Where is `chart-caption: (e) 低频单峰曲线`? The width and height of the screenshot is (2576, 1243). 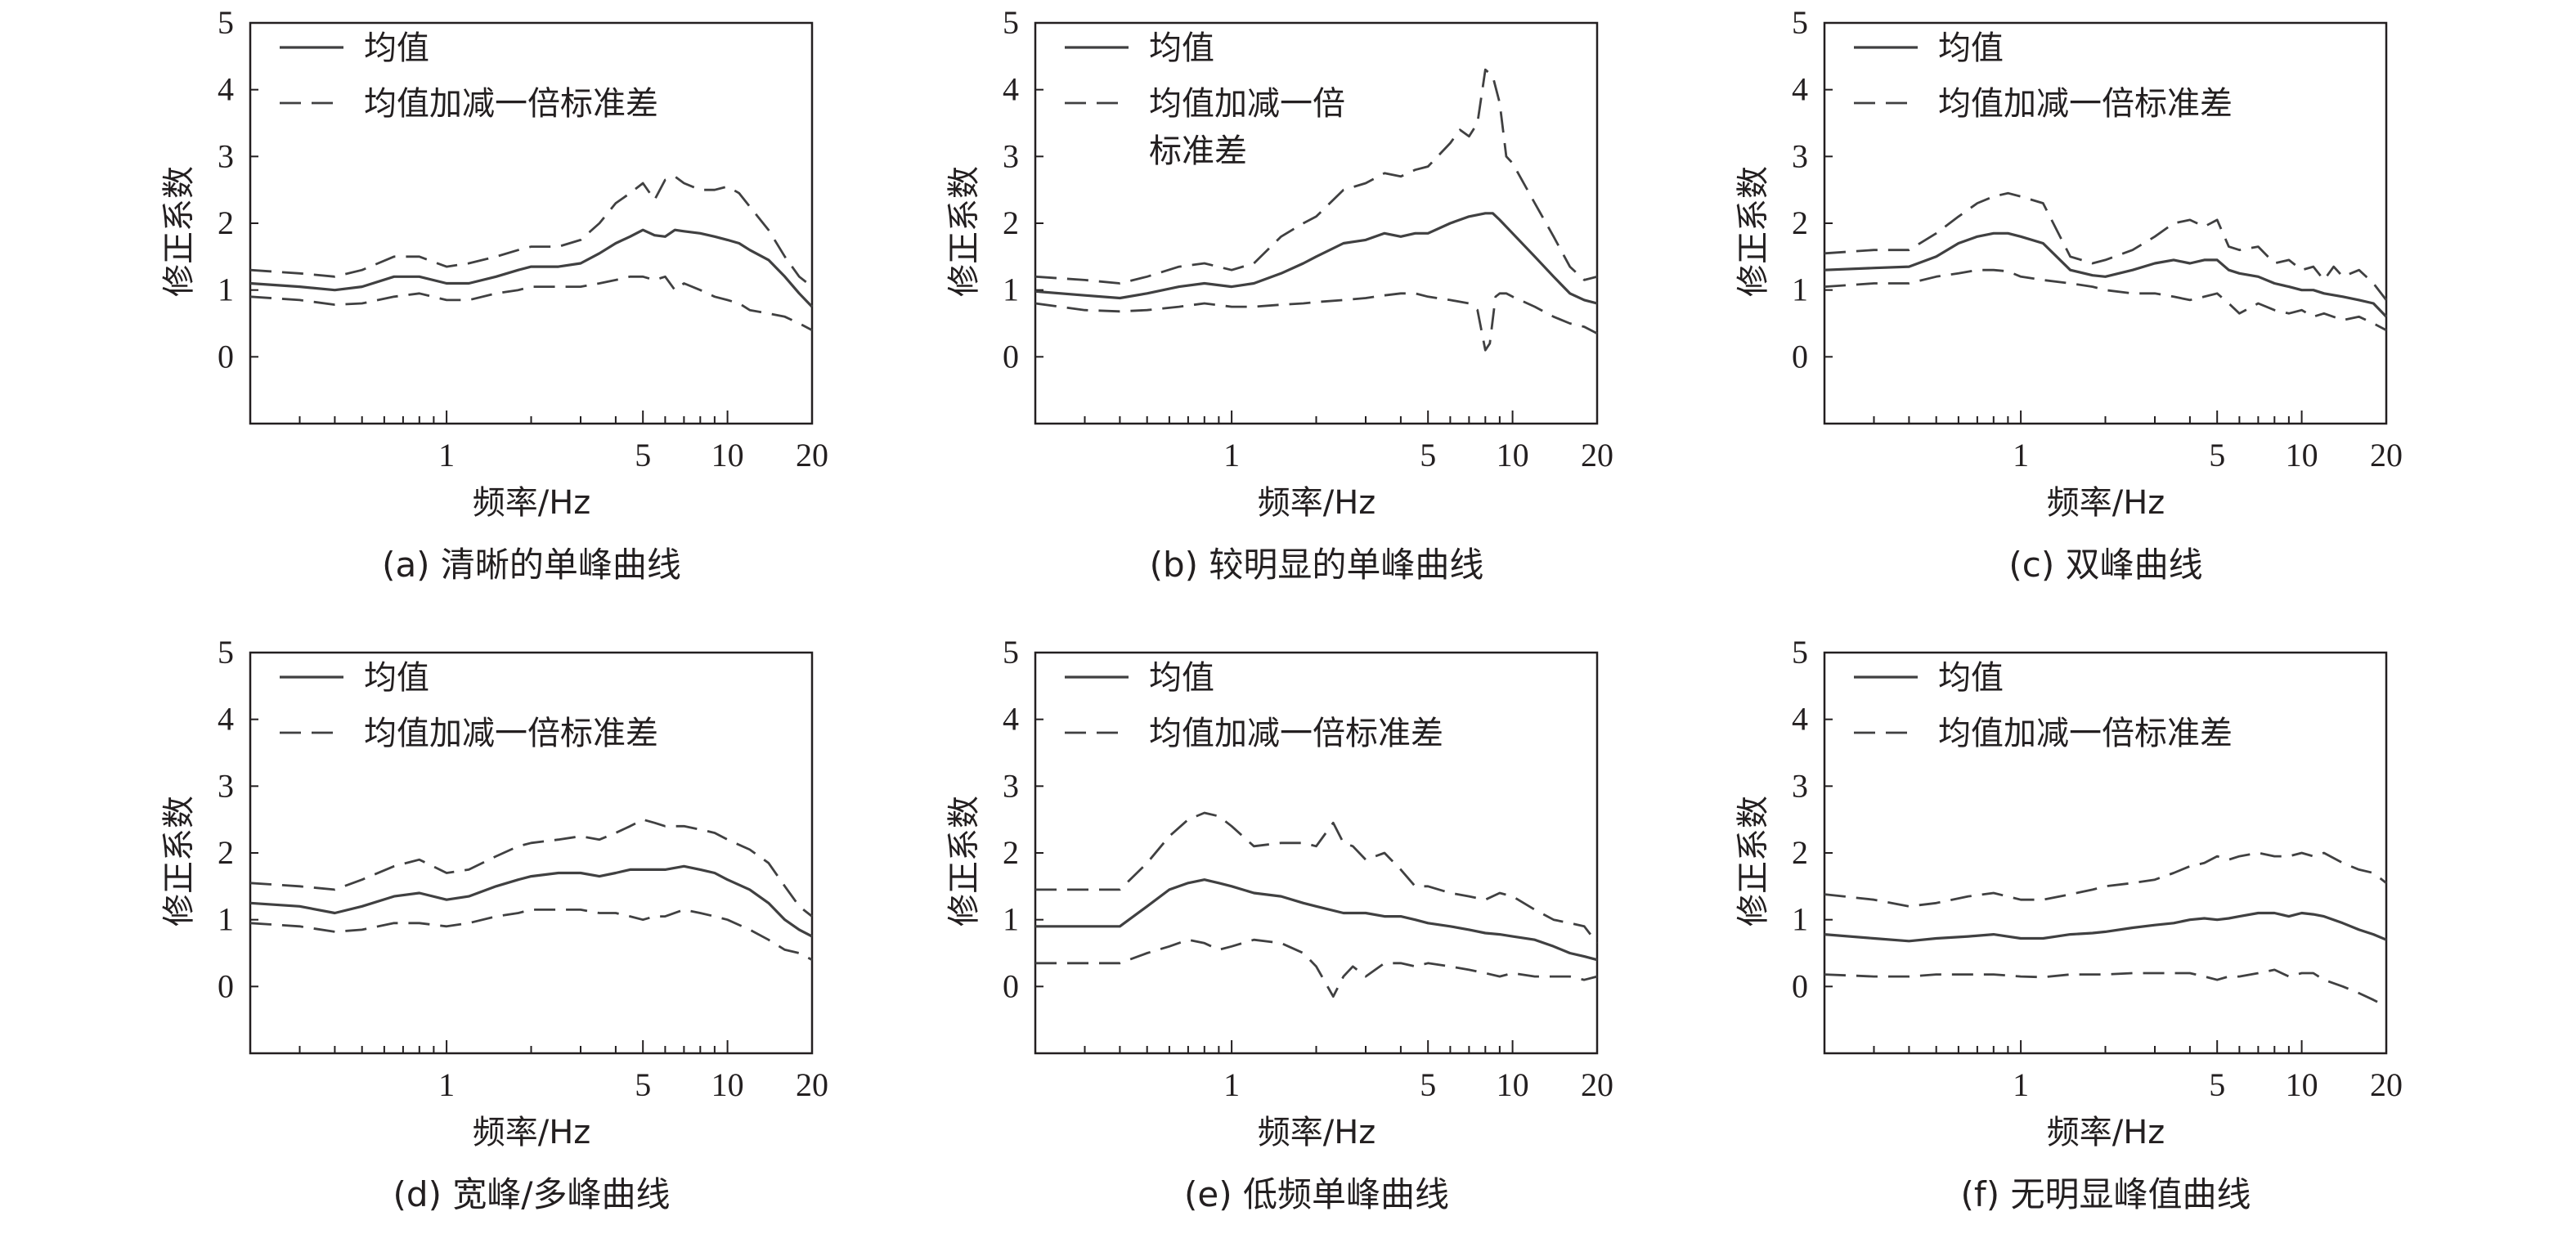 chart-caption: (e) 低频单峰曲线 is located at coordinates (1316, 1194).